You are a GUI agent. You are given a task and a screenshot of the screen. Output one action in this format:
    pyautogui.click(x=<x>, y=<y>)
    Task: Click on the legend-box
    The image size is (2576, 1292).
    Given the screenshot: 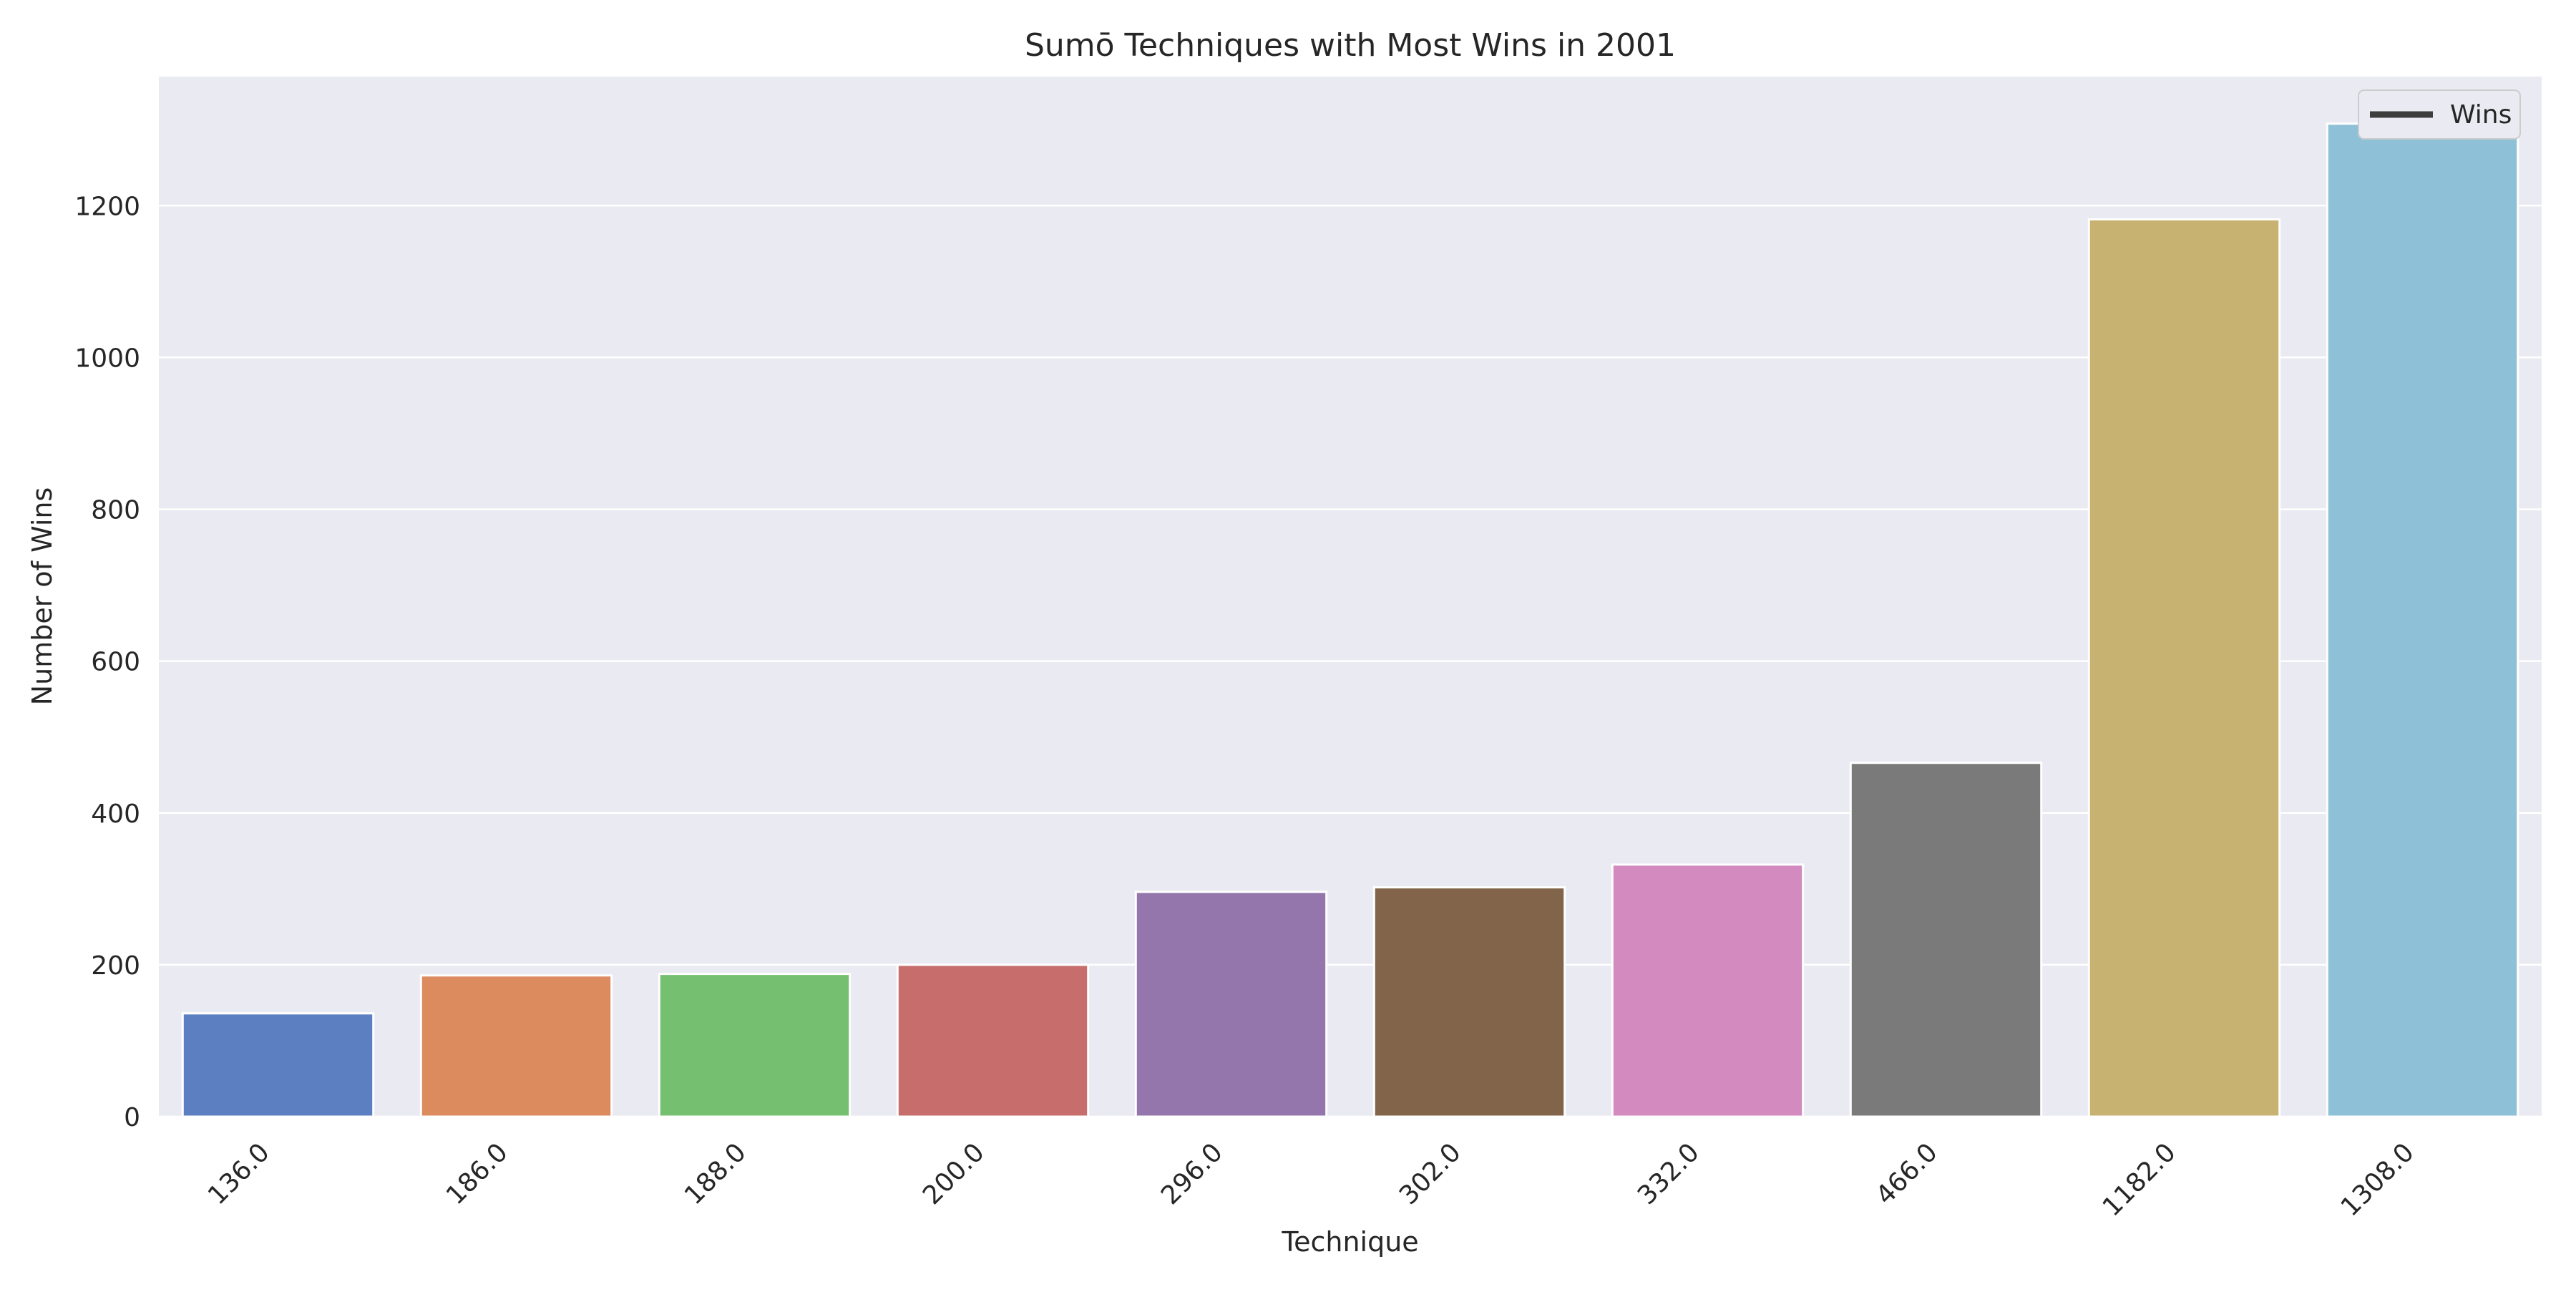 What is the action you would take?
    pyautogui.click(x=2439, y=114)
    